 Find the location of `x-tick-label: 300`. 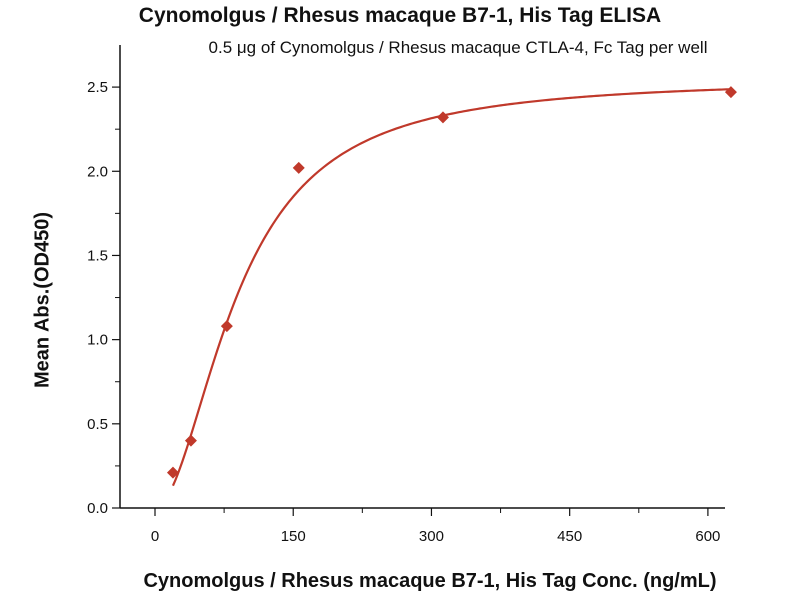

x-tick-label: 300 is located at coordinates (431, 536).